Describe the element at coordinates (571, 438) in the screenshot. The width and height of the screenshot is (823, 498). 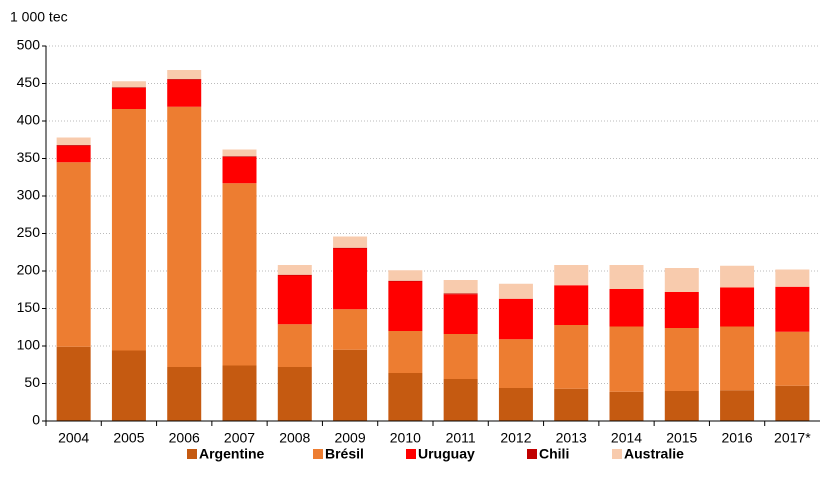
I see `x-tick-label: 2013` at that location.